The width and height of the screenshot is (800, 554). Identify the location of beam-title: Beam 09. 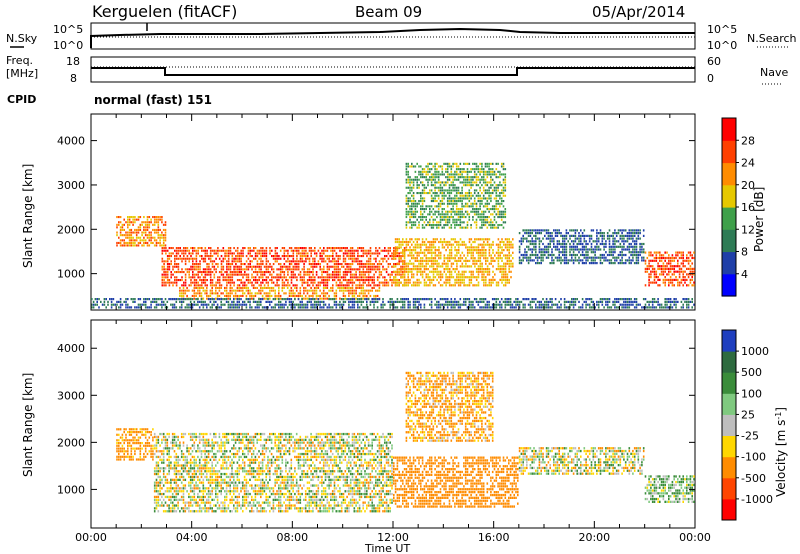
(388, 12).